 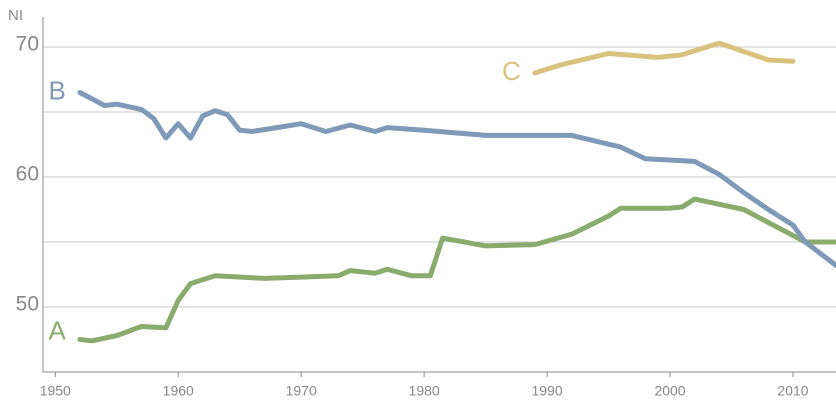 What do you see at coordinates (178, 391) in the screenshot?
I see `x-tick-label: 1960` at bounding box center [178, 391].